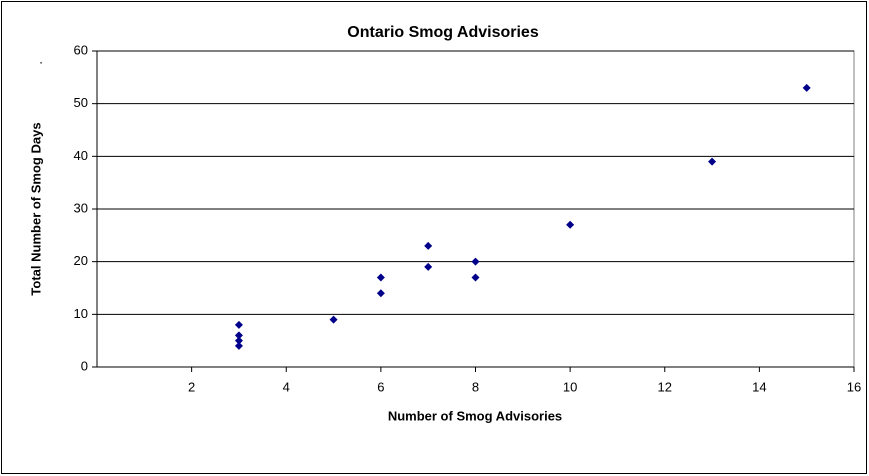 The width and height of the screenshot is (869, 476). Describe the element at coordinates (81, 207) in the screenshot. I see `y-tick-label: 30` at that location.